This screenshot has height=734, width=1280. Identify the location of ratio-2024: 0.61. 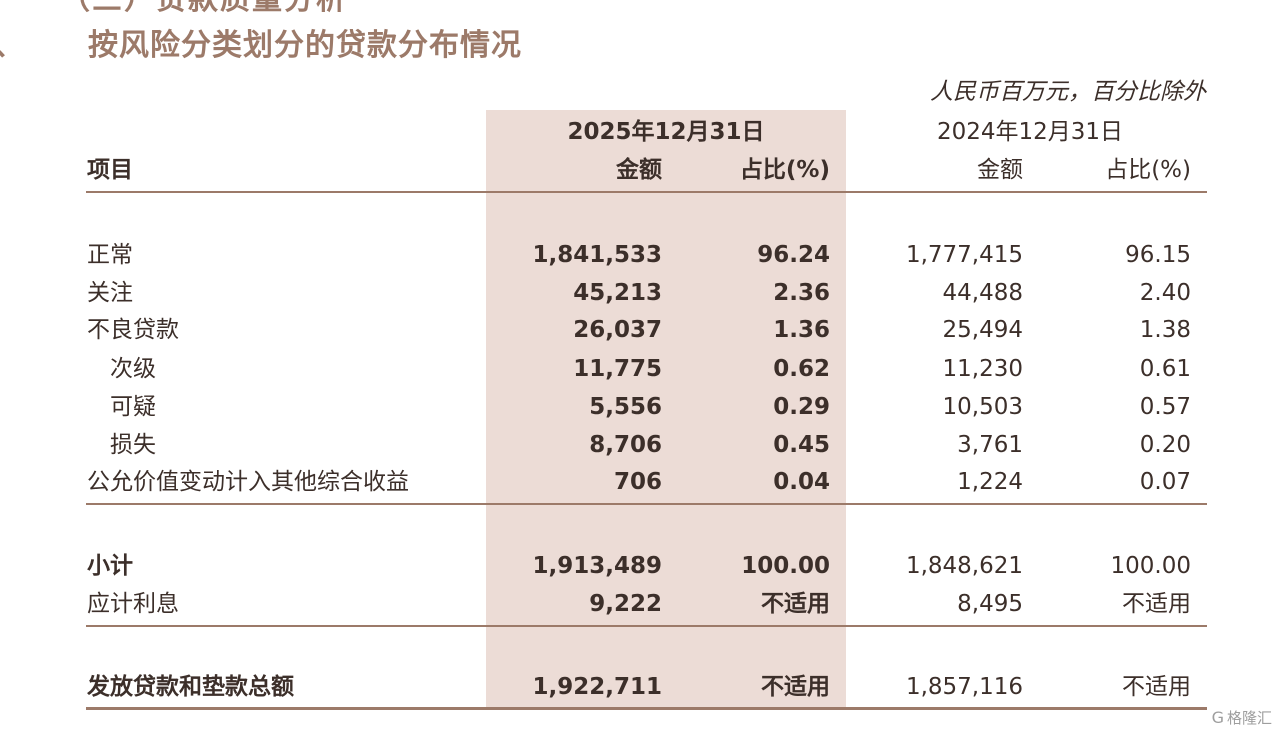
(1165, 369).